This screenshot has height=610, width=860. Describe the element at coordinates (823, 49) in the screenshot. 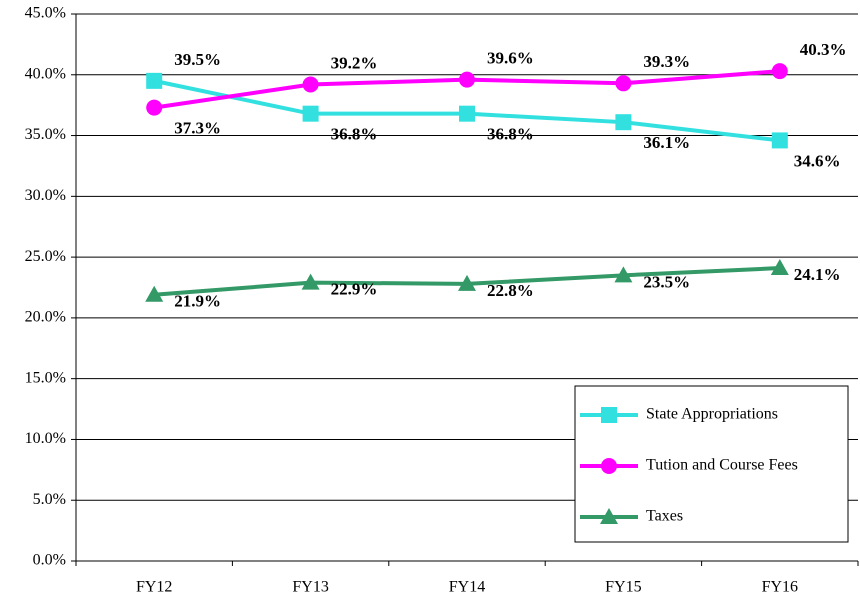

I see `data-label: 40.3%` at that location.